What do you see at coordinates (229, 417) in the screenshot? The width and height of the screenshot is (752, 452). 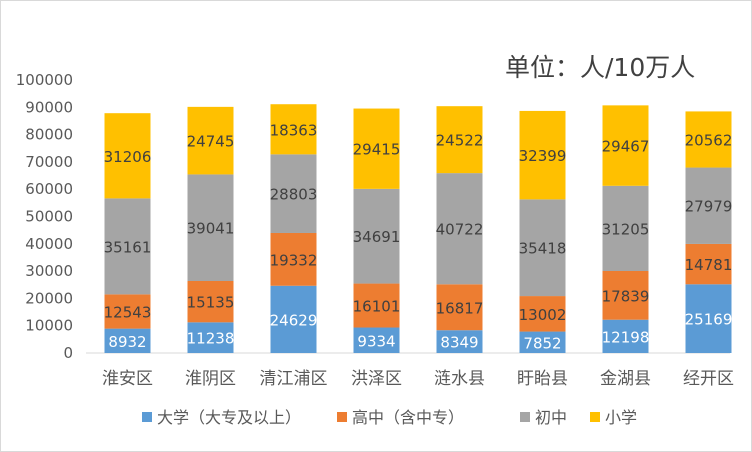 I see `legend-label: 大学（大专及以上）` at bounding box center [229, 417].